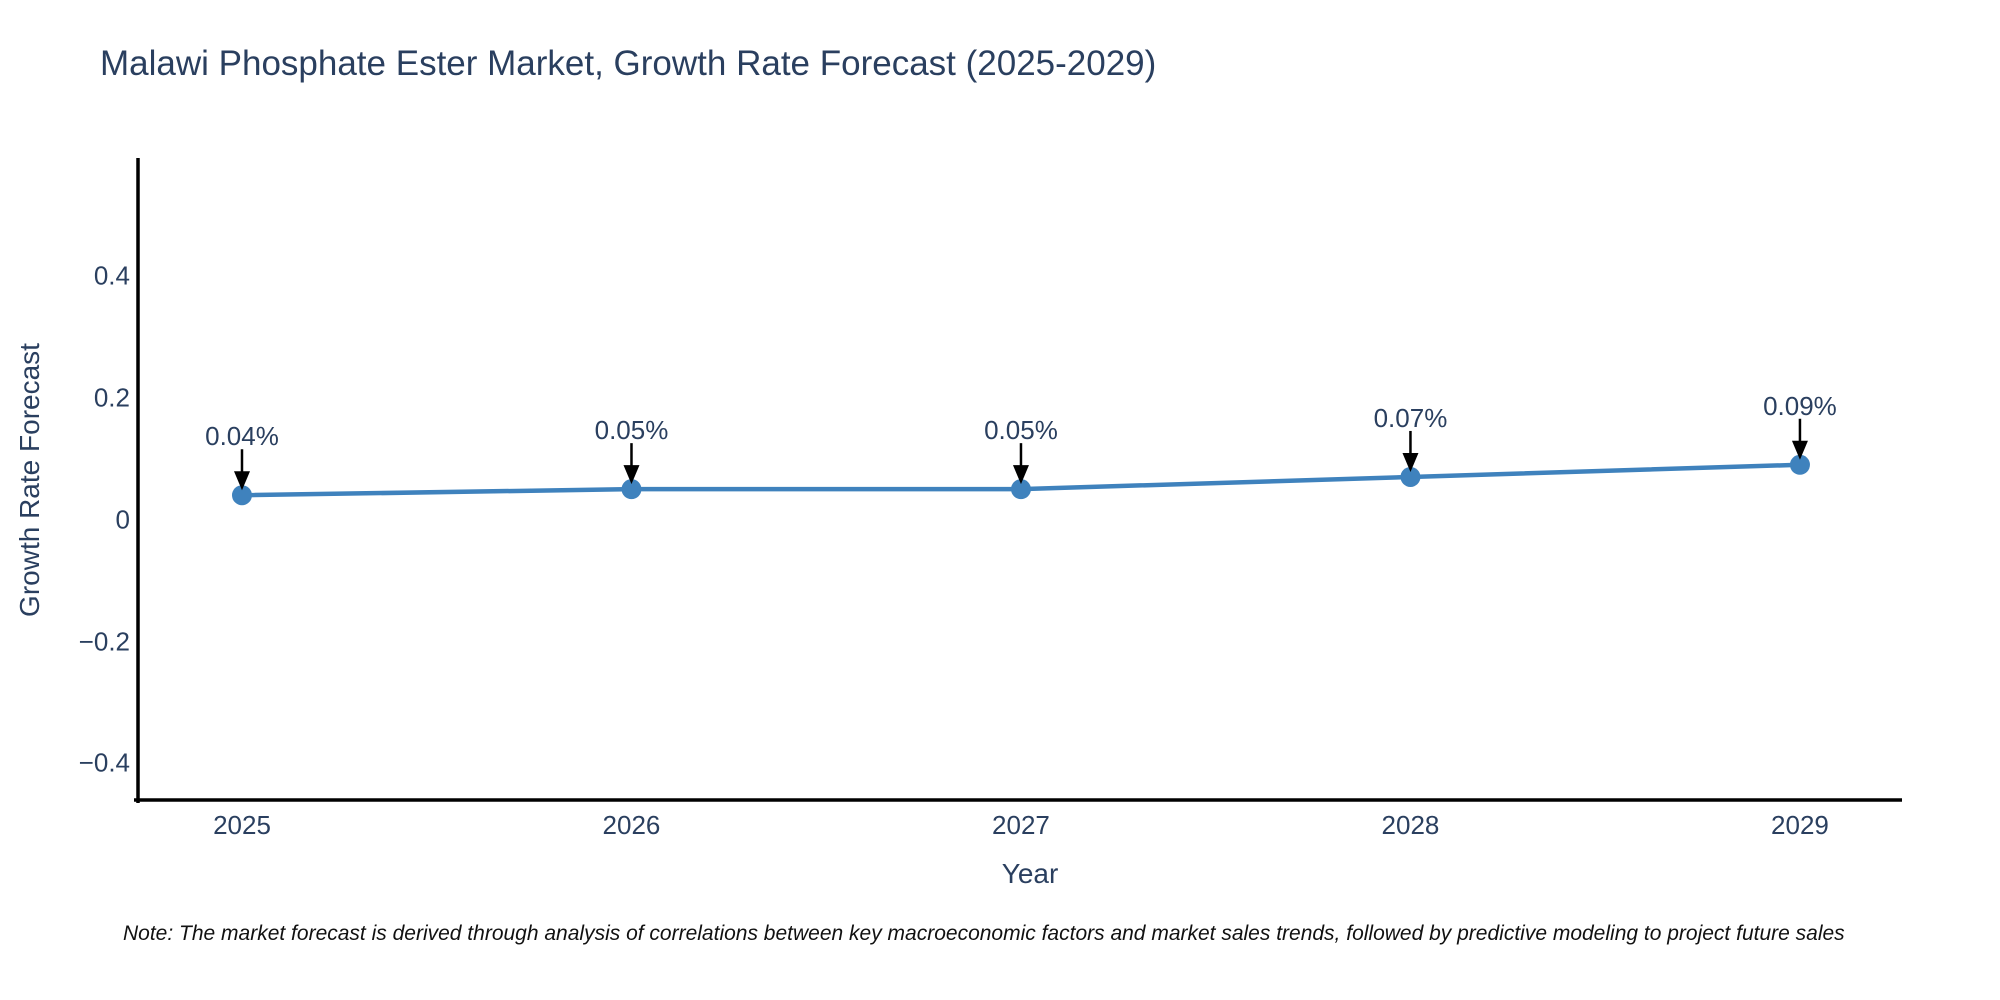  What do you see at coordinates (122, 519) in the screenshot?
I see `y-tick-label: 0` at bounding box center [122, 519].